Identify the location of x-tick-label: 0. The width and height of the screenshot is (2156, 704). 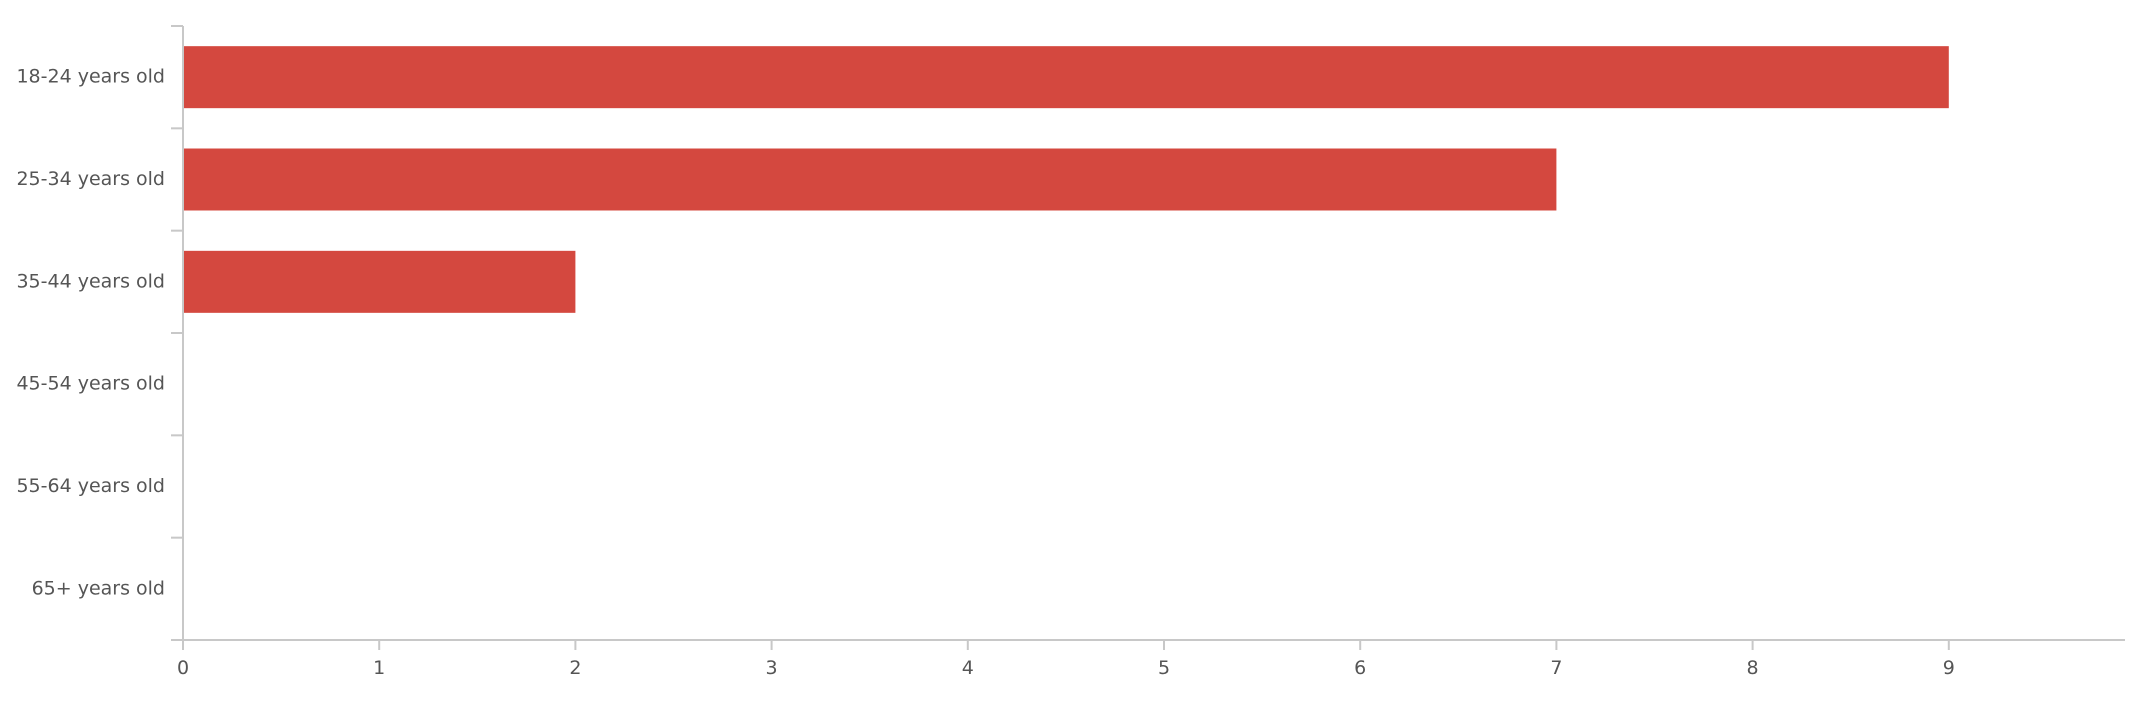
(183, 668).